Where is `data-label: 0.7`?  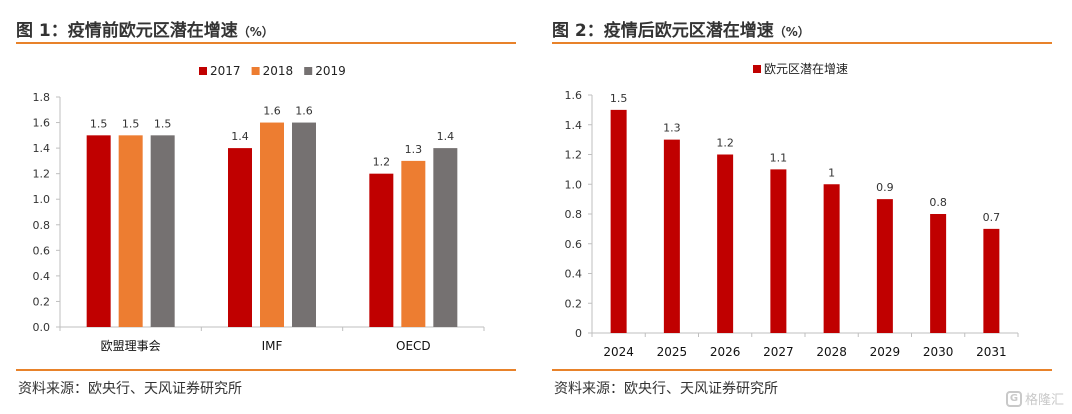
data-label: 0.7 is located at coordinates (992, 217).